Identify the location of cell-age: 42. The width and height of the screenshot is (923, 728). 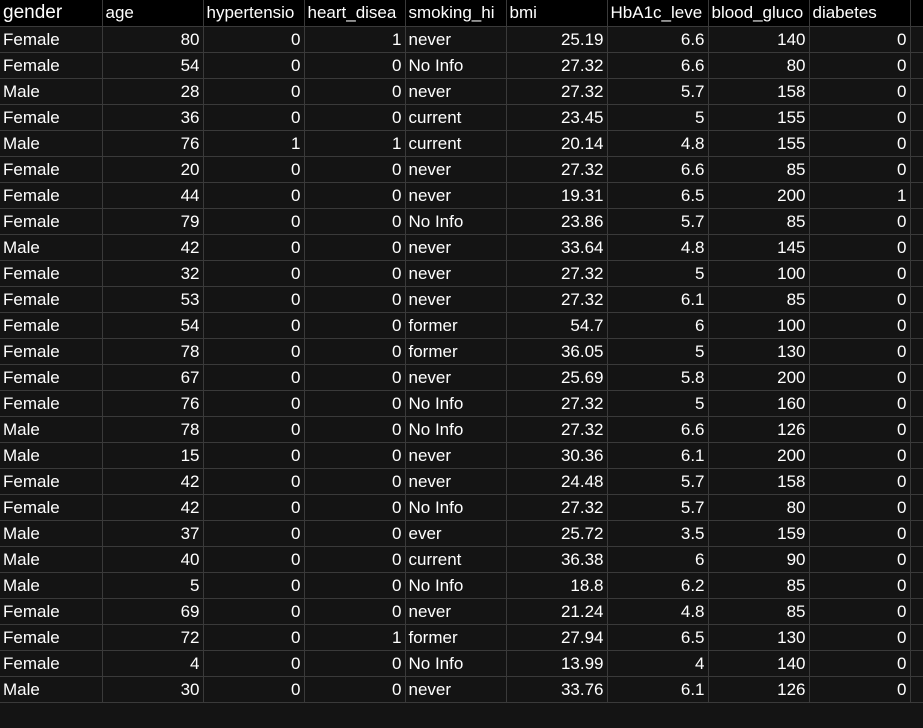
(153, 247).